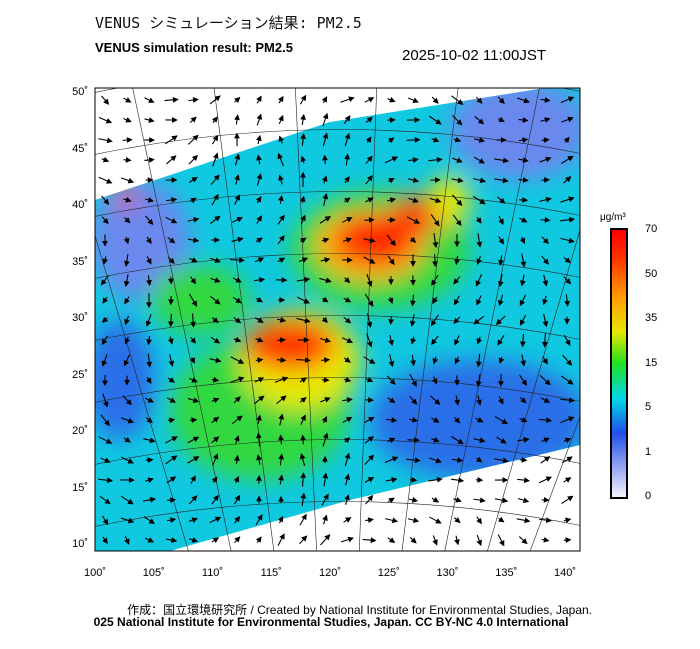 This screenshot has width=700, height=649. Describe the element at coordinates (648, 407) in the screenshot. I see `colorbar-tick-label: 5` at that location.